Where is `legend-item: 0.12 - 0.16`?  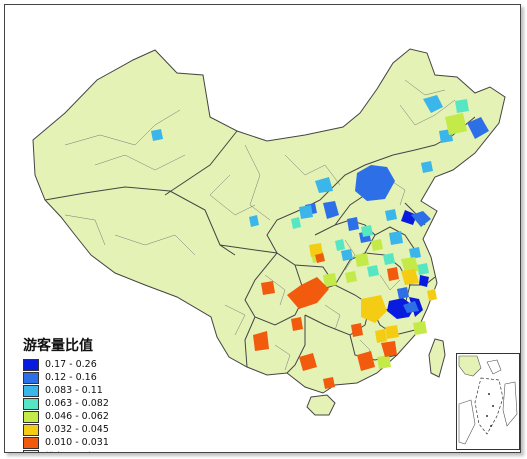
legend-item: 0.12 - 0.16 is located at coordinates (93, 377).